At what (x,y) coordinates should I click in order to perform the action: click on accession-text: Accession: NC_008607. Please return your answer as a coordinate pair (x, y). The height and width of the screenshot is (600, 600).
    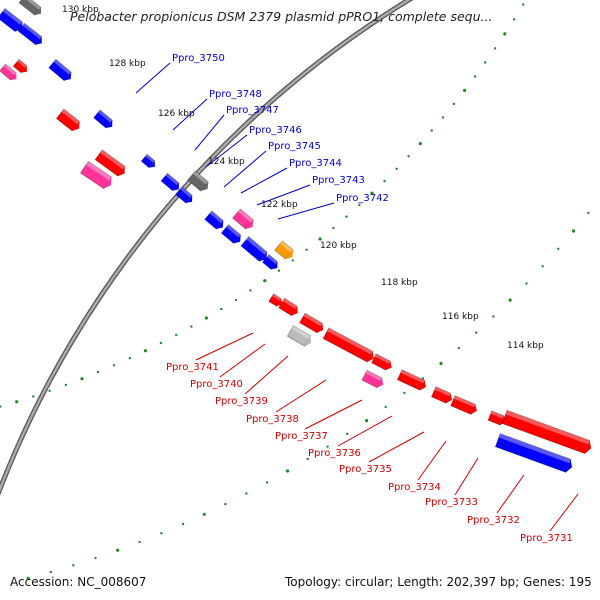
    Looking at the image, I should click on (78, 582).